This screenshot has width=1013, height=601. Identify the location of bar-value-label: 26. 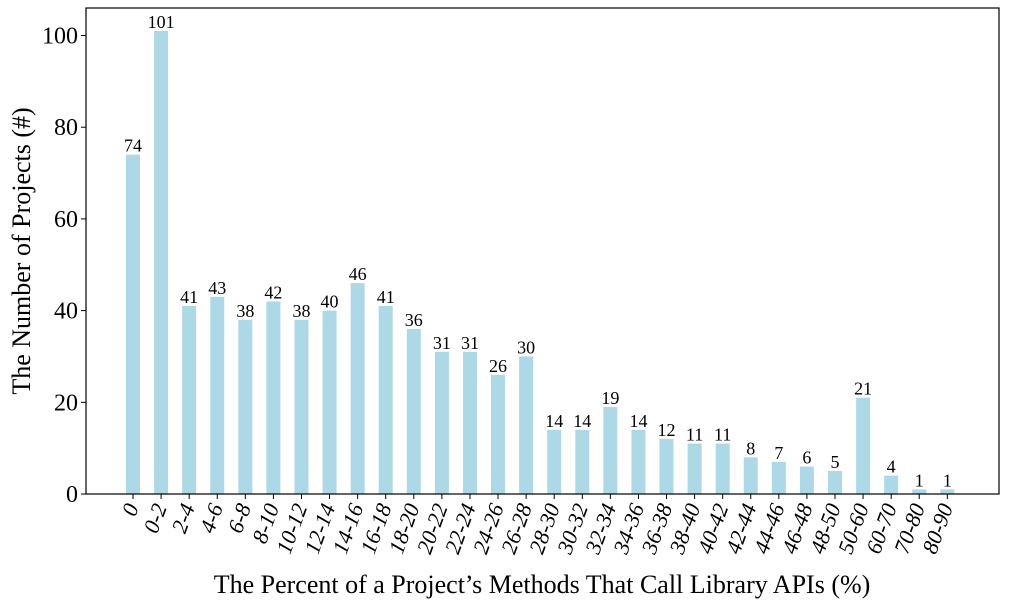
(498, 366).